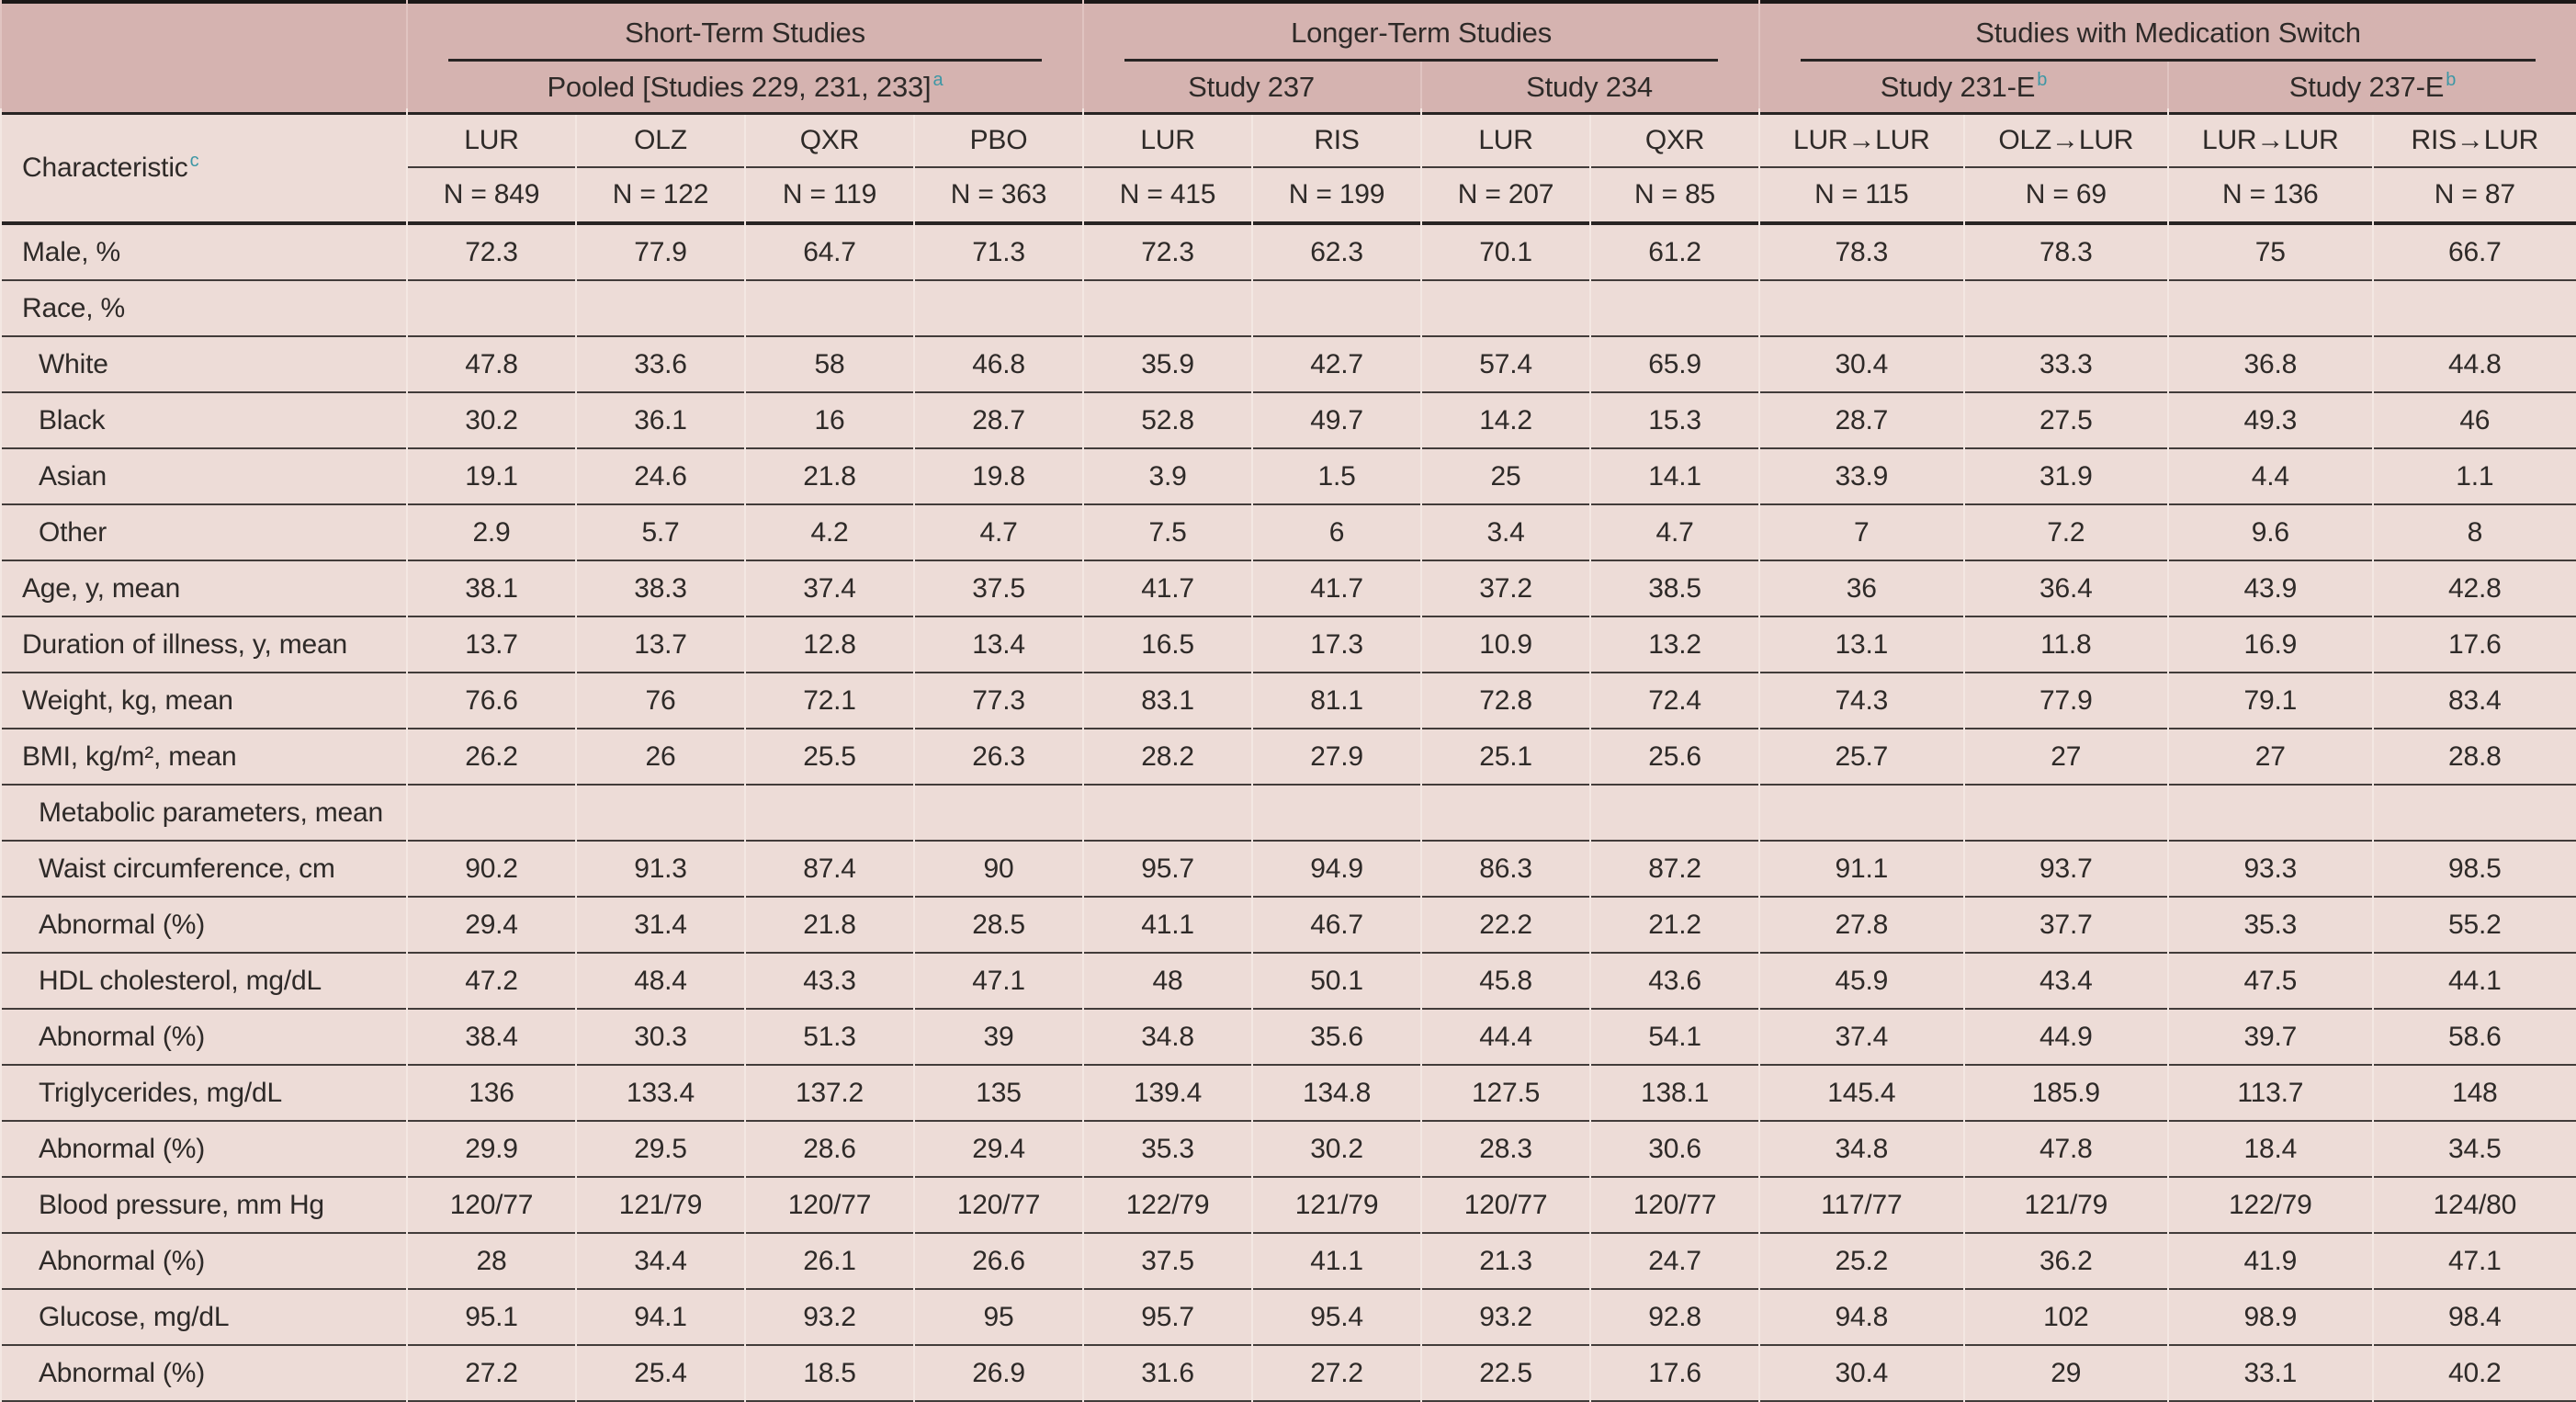 Image resolution: width=2576 pixels, height=1402 pixels. What do you see at coordinates (829, 757) in the screenshot?
I see `value-cell: 25.5` at bounding box center [829, 757].